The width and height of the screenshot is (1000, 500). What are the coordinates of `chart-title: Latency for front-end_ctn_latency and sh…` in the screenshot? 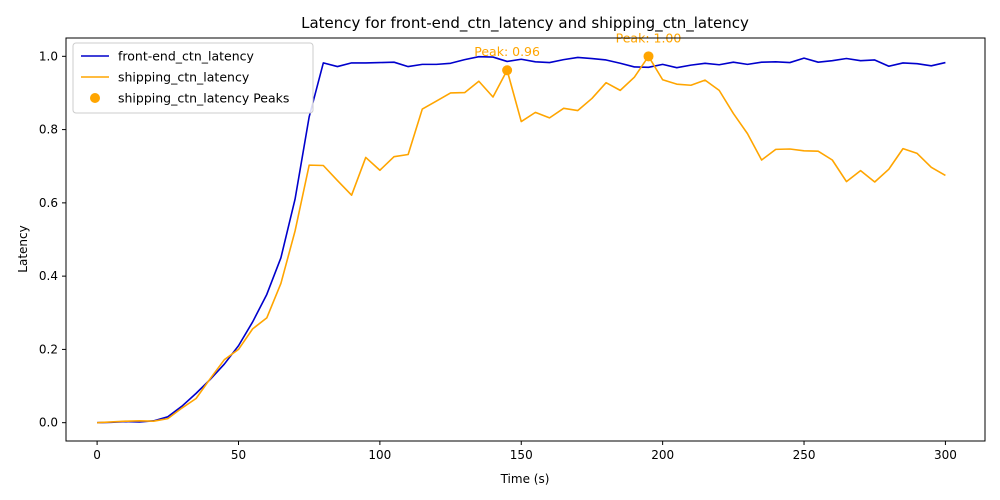 It's located at (525, 23).